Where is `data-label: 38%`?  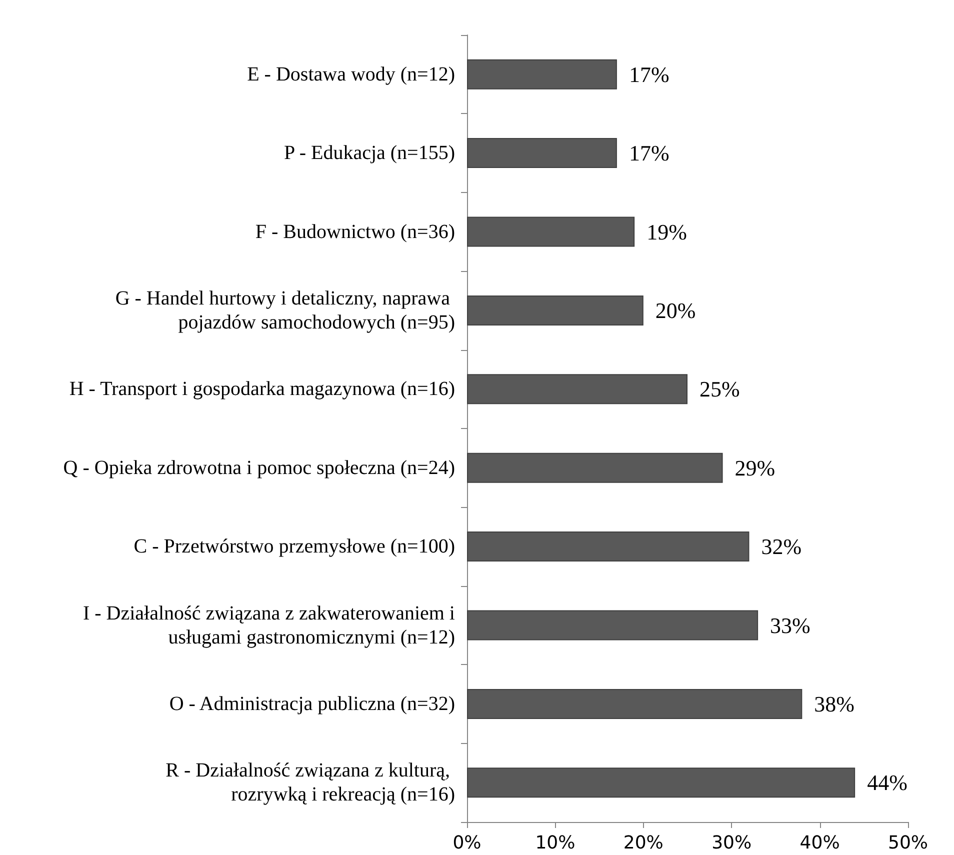
data-label: 38% is located at coordinates (834, 703).